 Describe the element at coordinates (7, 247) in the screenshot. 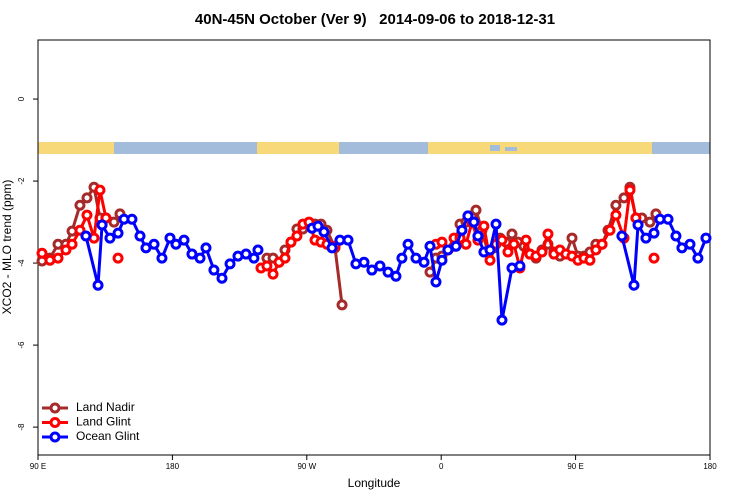

I see `y-axis-label: XCO2 - MLO trend (ppm)` at that location.